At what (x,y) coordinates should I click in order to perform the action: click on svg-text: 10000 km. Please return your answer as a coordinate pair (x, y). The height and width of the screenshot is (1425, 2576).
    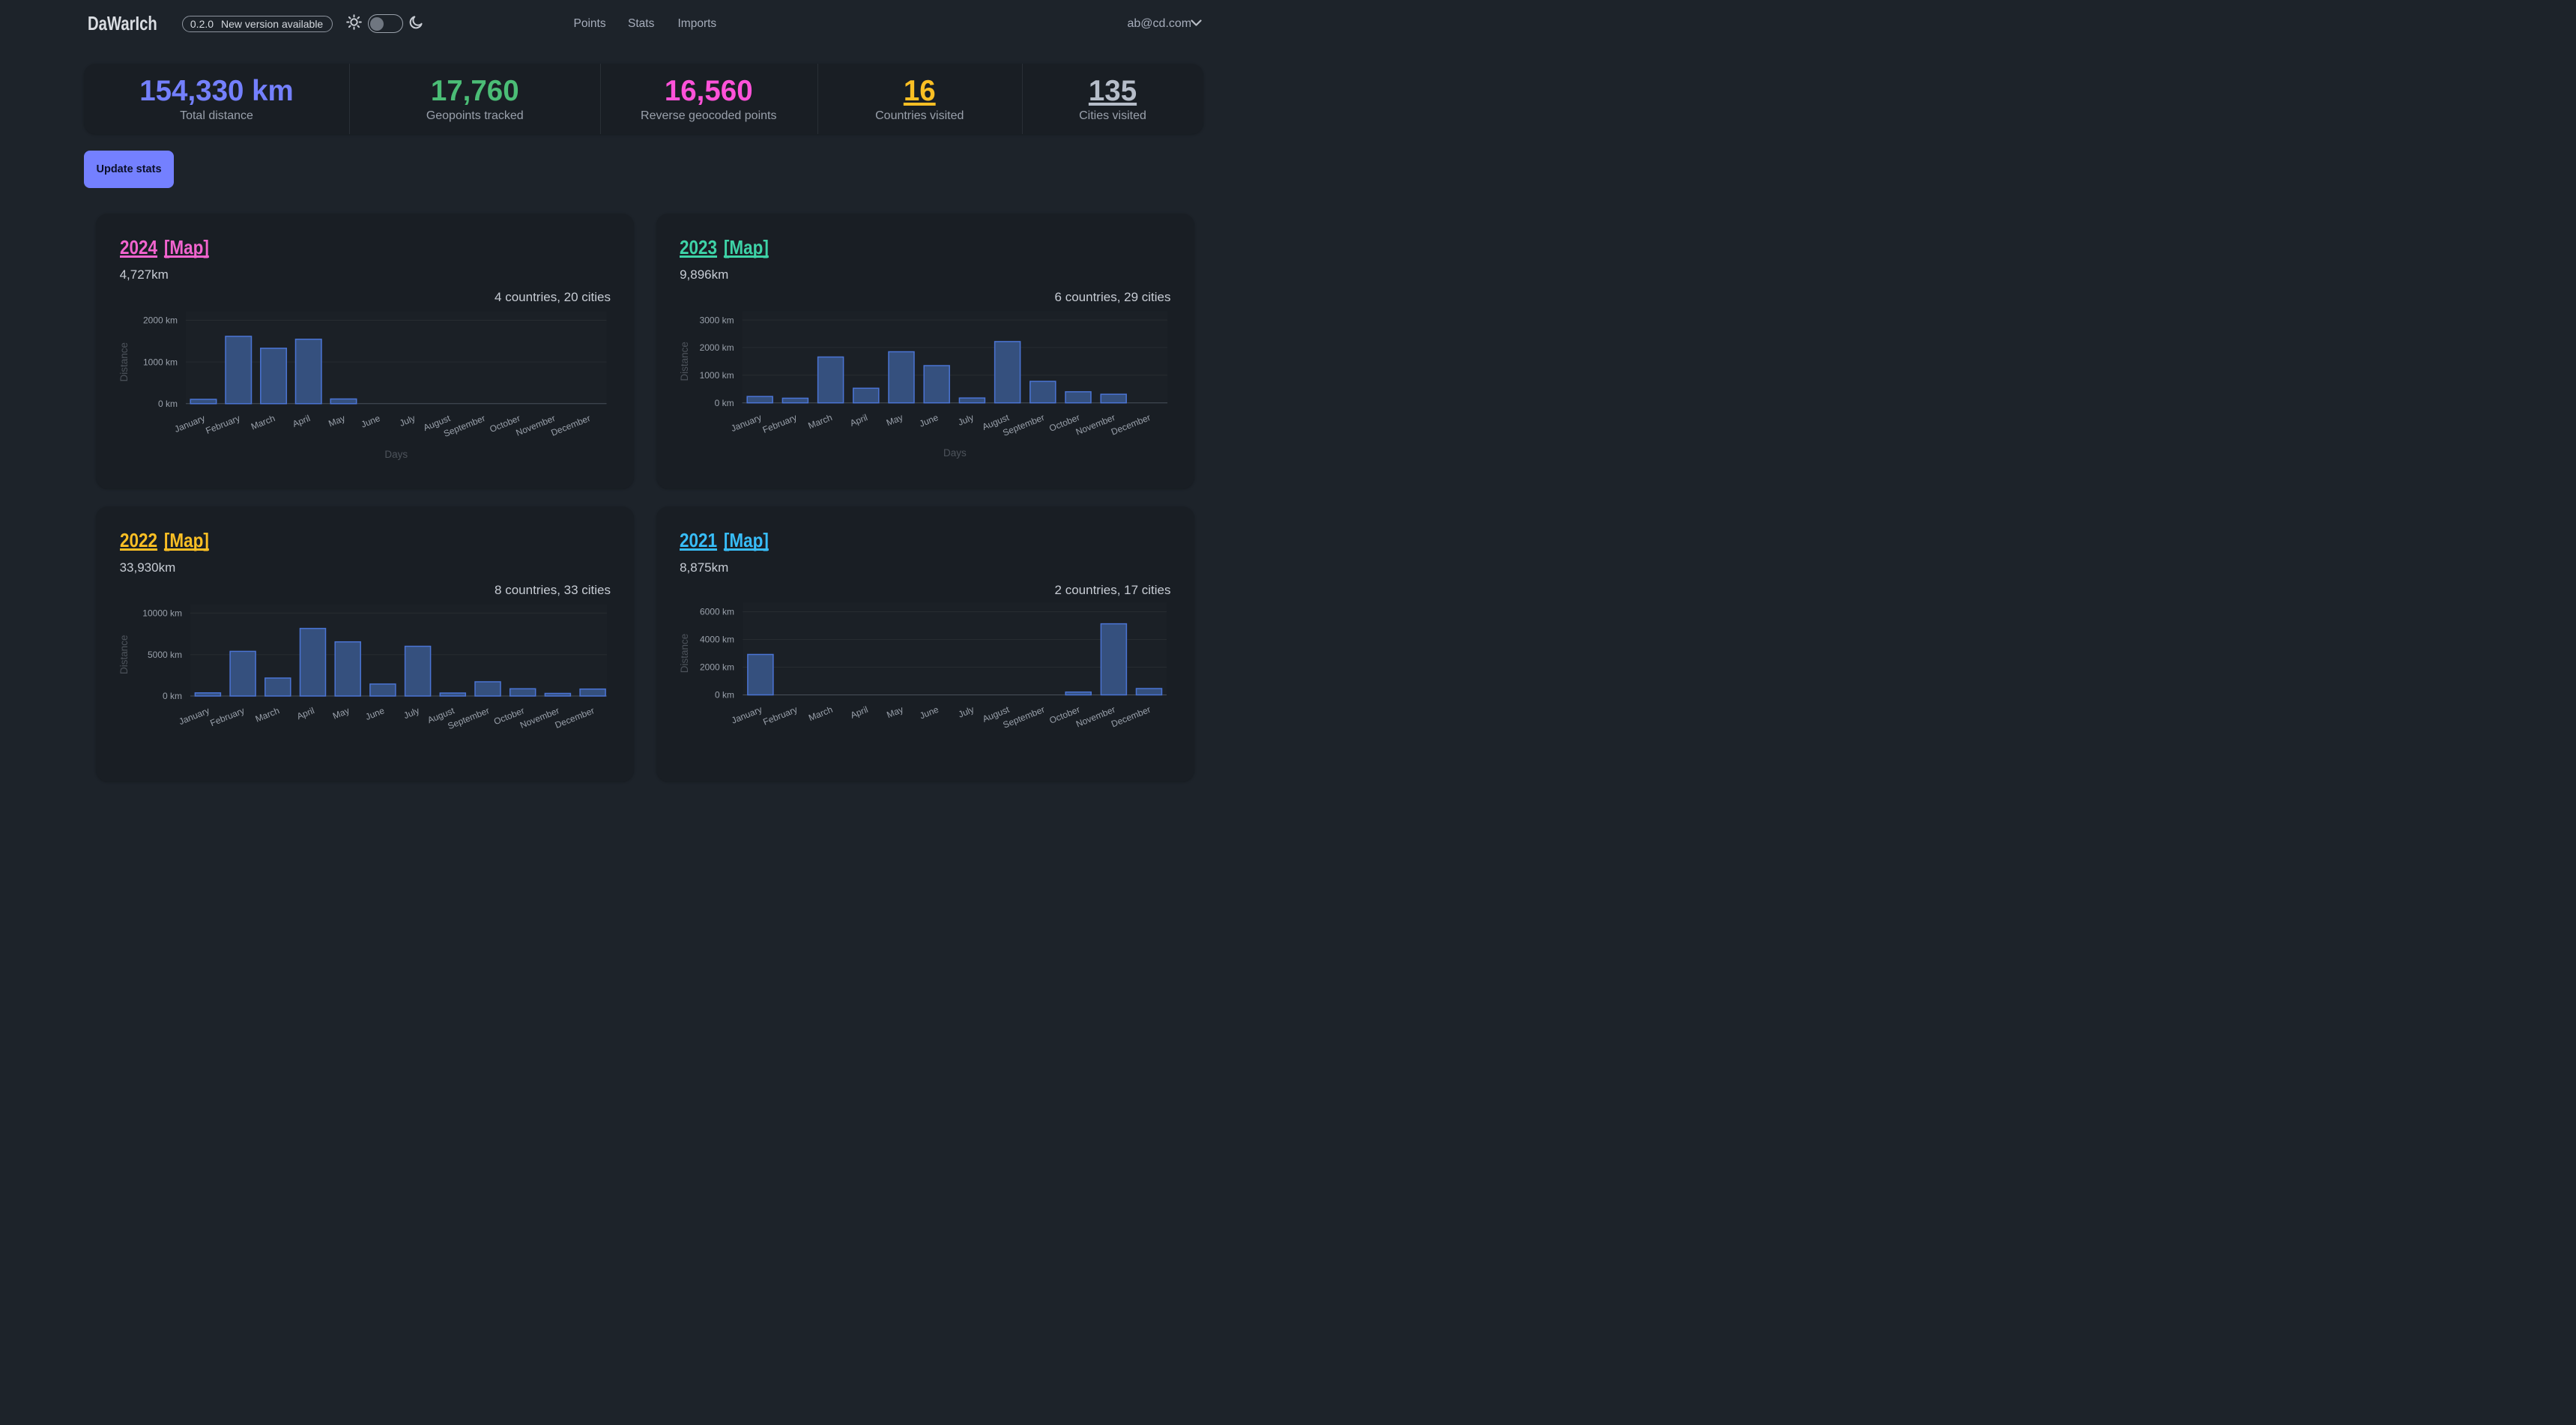
    Looking at the image, I should click on (162, 613).